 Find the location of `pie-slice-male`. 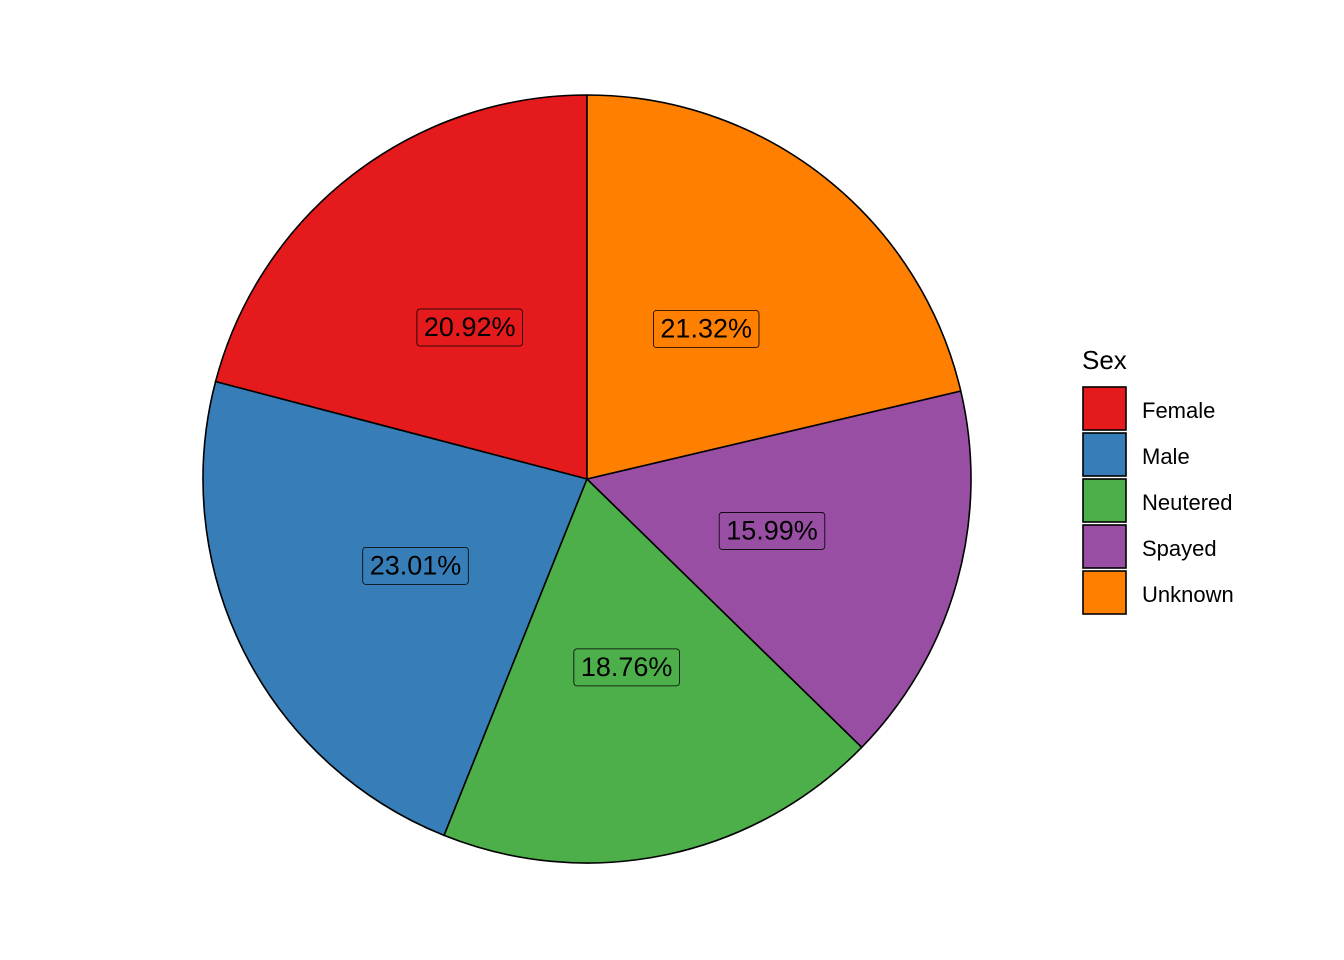

pie-slice-male is located at coordinates (395, 608).